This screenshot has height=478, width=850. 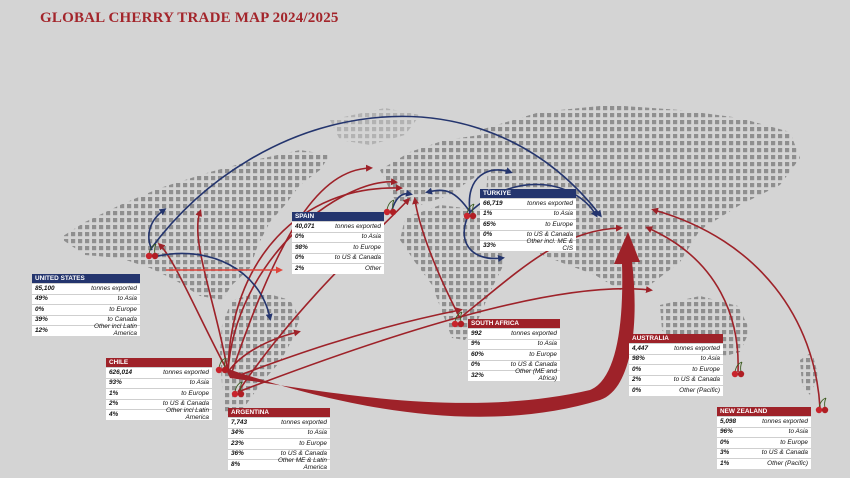 What do you see at coordinates (764, 411) in the screenshot?
I see `card-header: NEW ZEALAND` at bounding box center [764, 411].